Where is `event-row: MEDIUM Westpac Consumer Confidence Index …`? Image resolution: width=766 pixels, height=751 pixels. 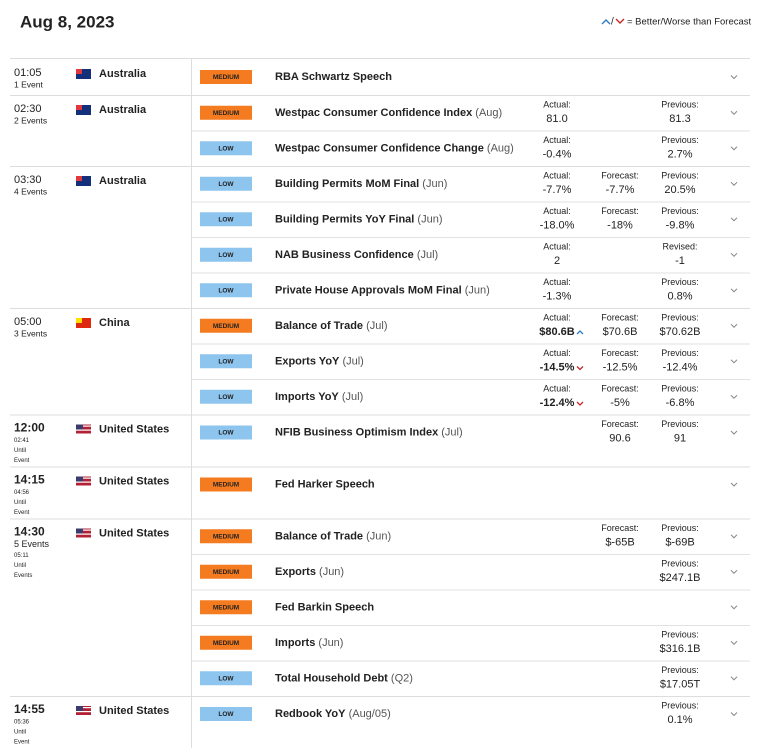 event-row: MEDIUM Westpac Consumer Confidence Index … is located at coordinates (469, 112).